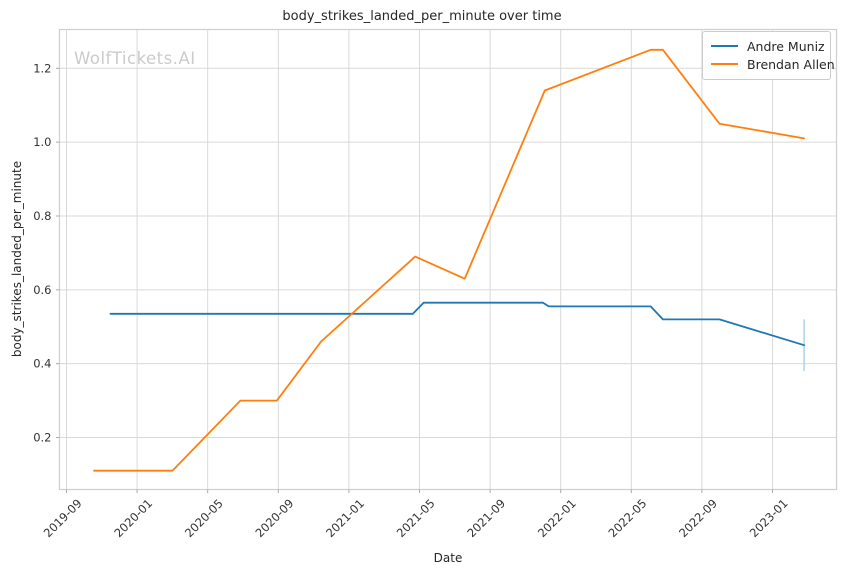 This screenshot has width=844, height=575. Describe the element at coordinates (786, 46) in the screenshot. I see `legend-label: Andre Muniz` at that location.